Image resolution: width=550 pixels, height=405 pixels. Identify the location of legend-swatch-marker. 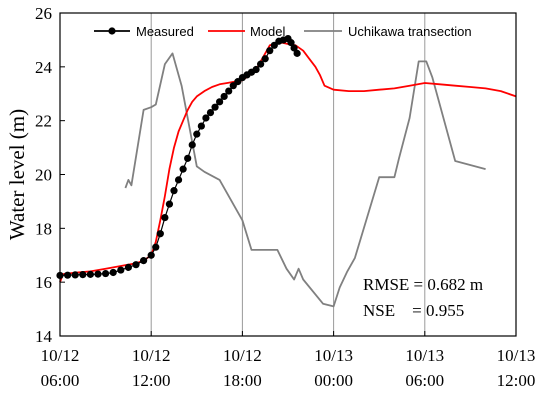
(112, 31).